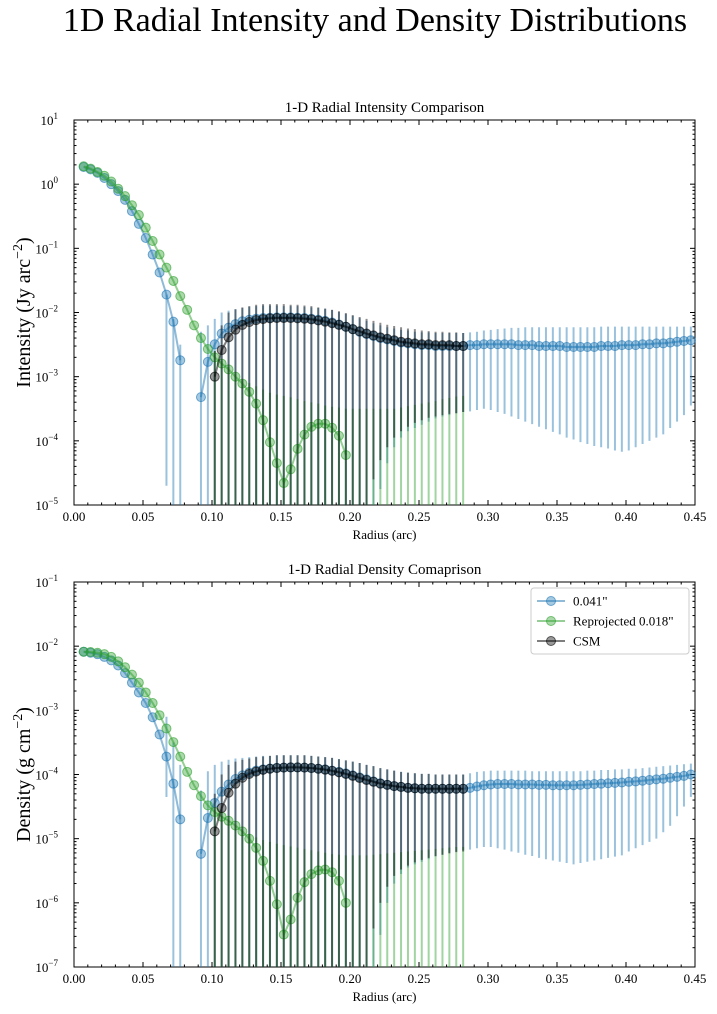 Image resolution: width=717 pixels, height=1014 pixels. What do you see at coordinates (385, 570) in the screenshot?
I see `chart-title: 1-D Radial Density Comaprison` at bounding box center [385, 570].